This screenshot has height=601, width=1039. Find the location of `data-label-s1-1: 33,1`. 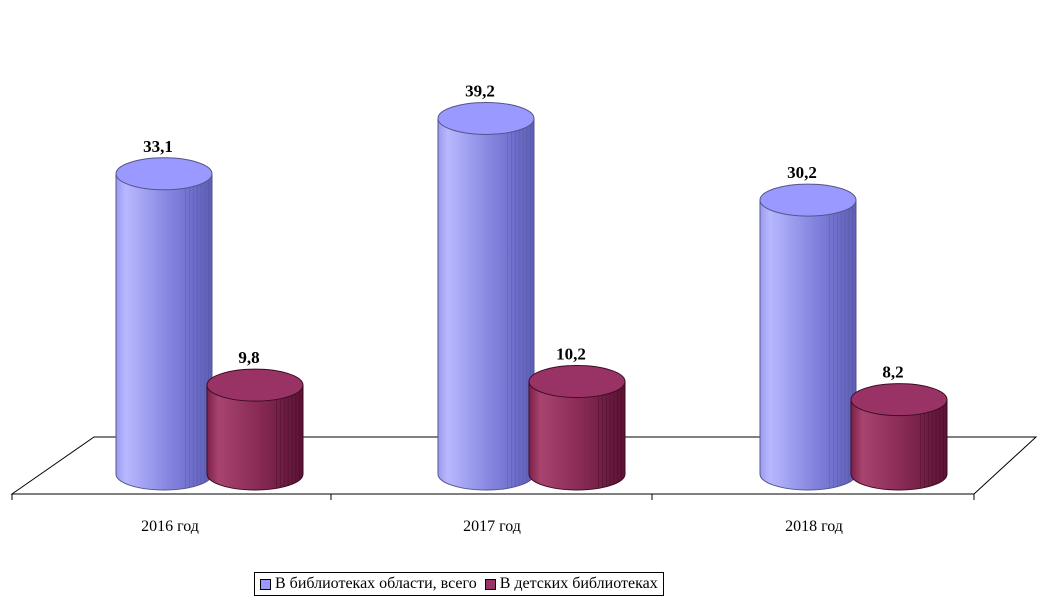

data-label-s1-1: 33,1 is located at coordinates (158, 146).